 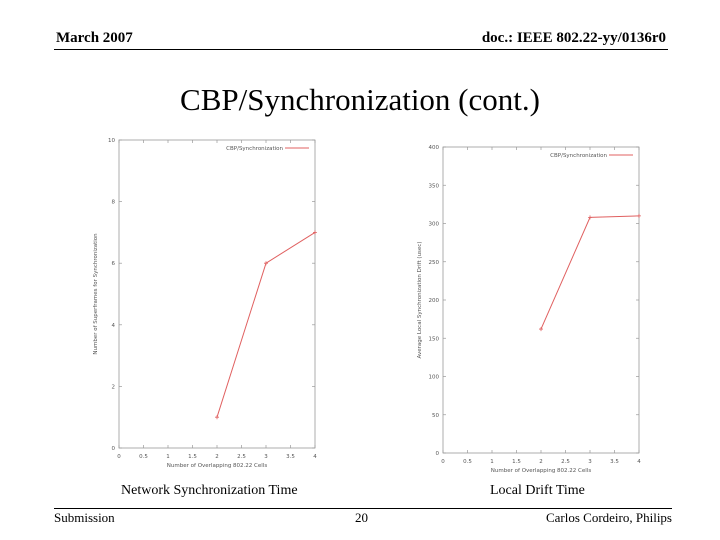 I want to click on slide-title: CBP/Synchronization (cont.), so click(x=360, y=99).